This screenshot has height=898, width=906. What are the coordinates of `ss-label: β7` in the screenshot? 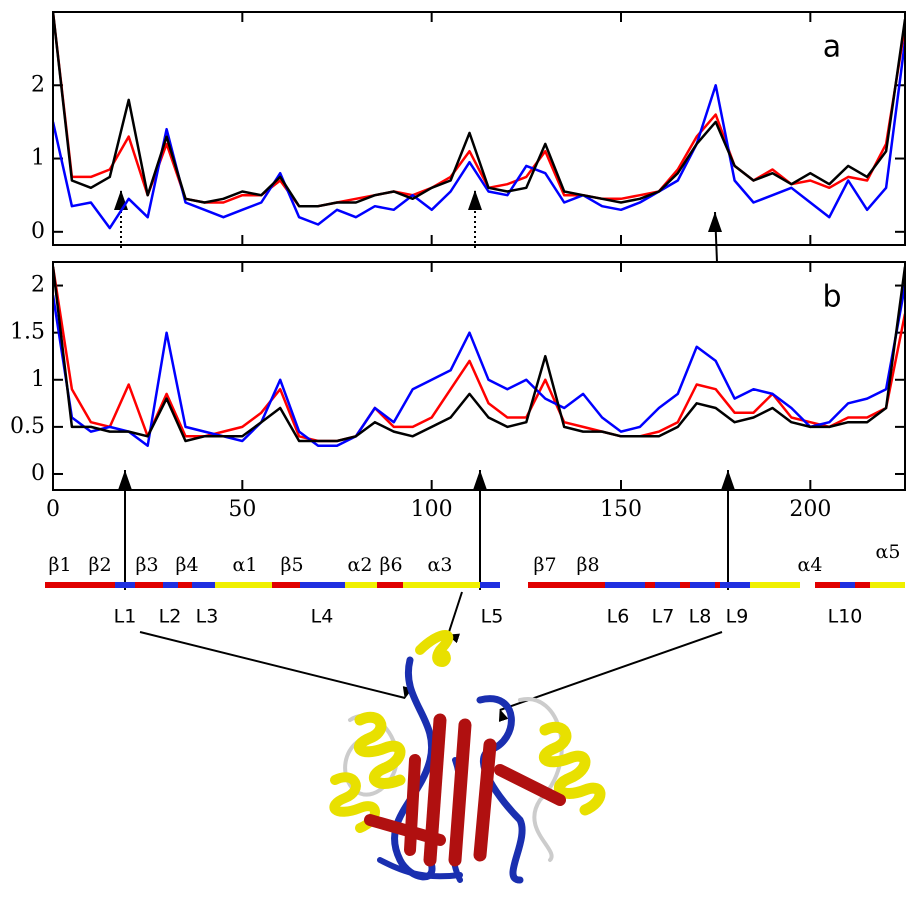 It's located at (544, 565).